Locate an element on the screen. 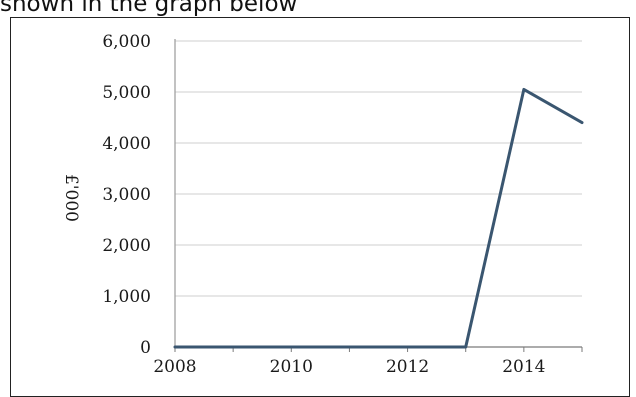  x-tick-label: 2014 is located at coordinates (523, 367).